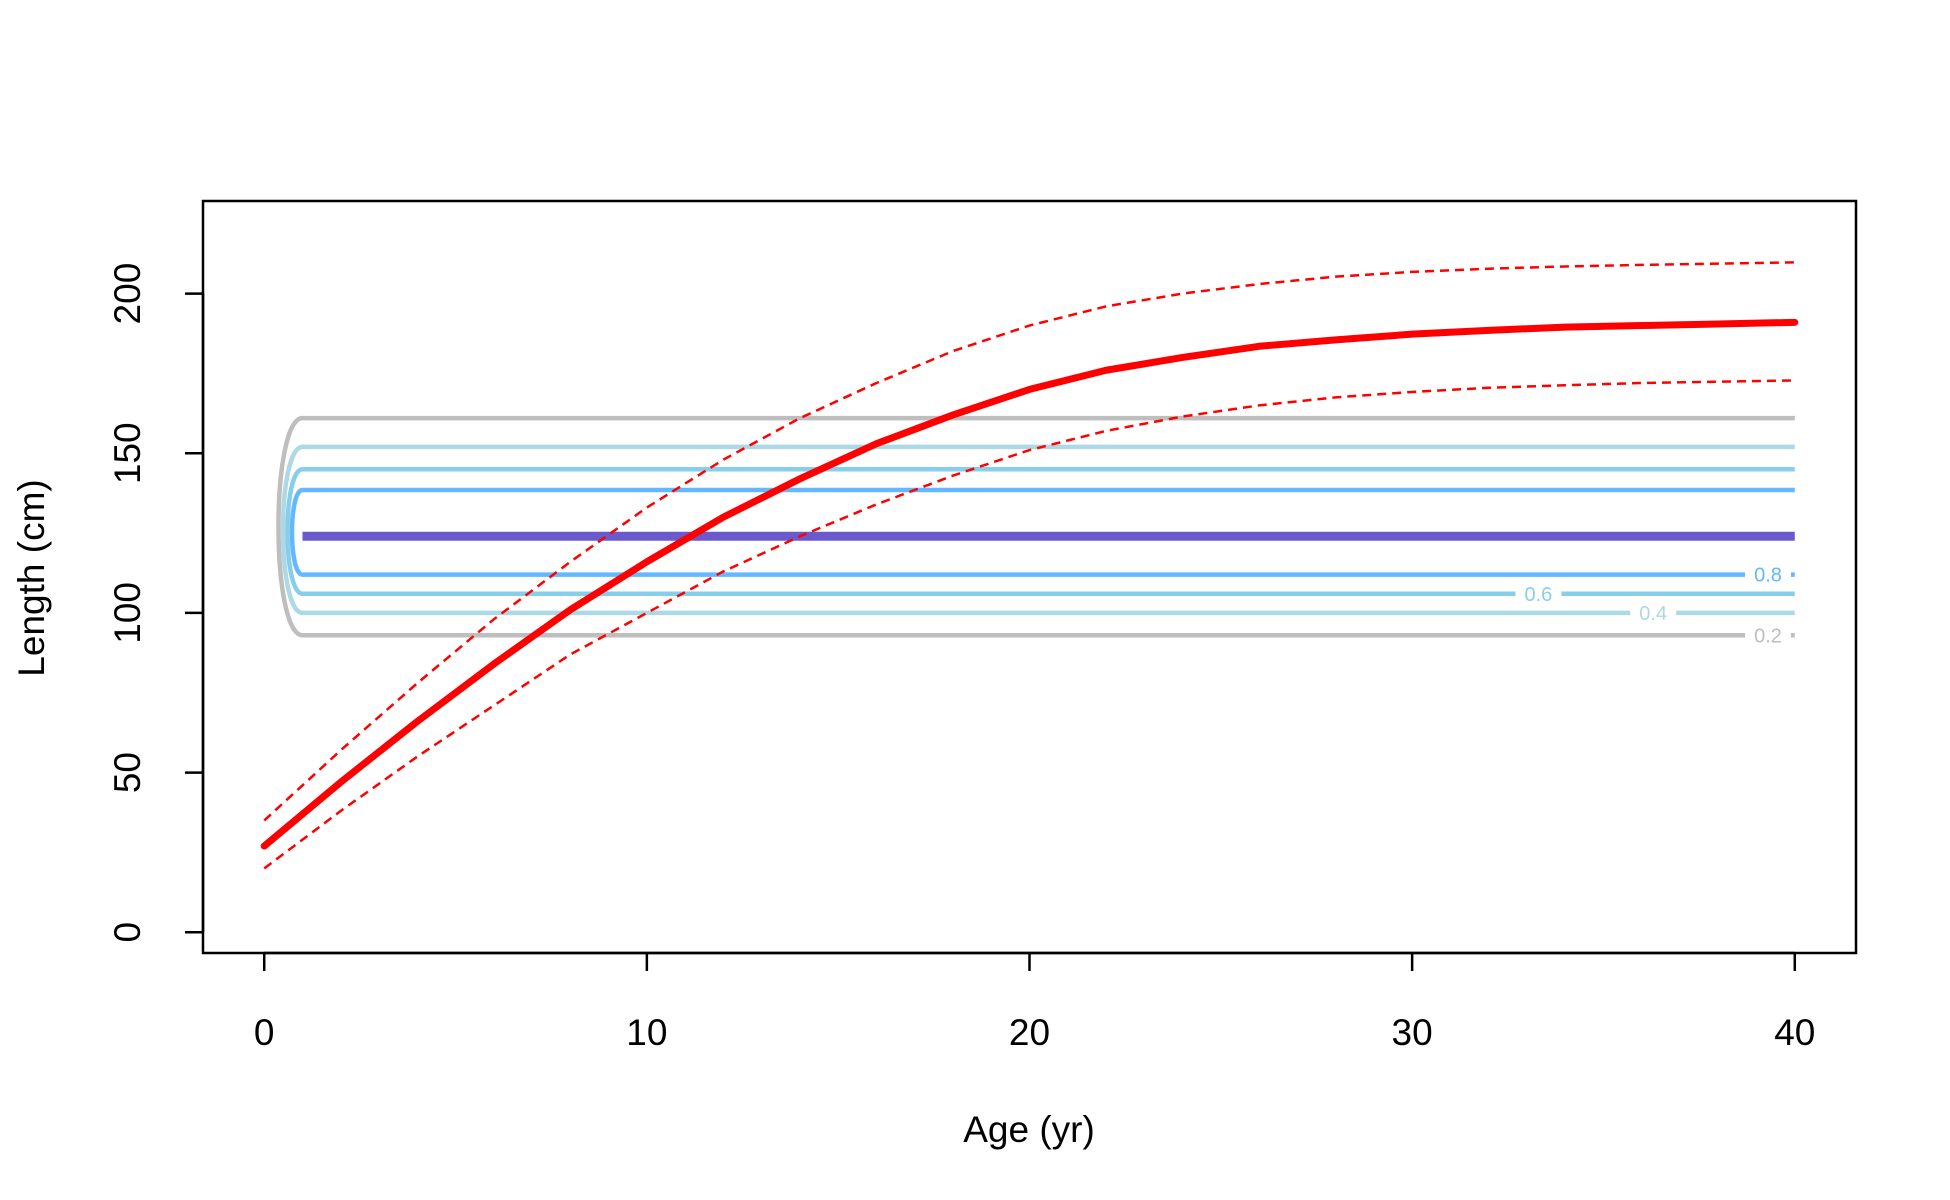 The image size is (1950, 1200). Describe the element at coordinates (264, 1032) in the screenshot. I see `x-tick-label: 0` at that location.